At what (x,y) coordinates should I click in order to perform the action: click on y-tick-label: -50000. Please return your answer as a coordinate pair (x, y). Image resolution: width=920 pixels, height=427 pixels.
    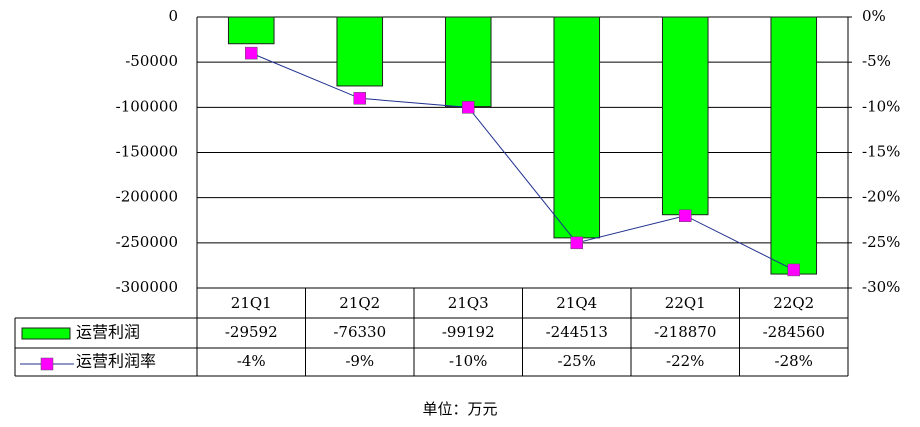
    Looking at the image, I should click on (151, 61).